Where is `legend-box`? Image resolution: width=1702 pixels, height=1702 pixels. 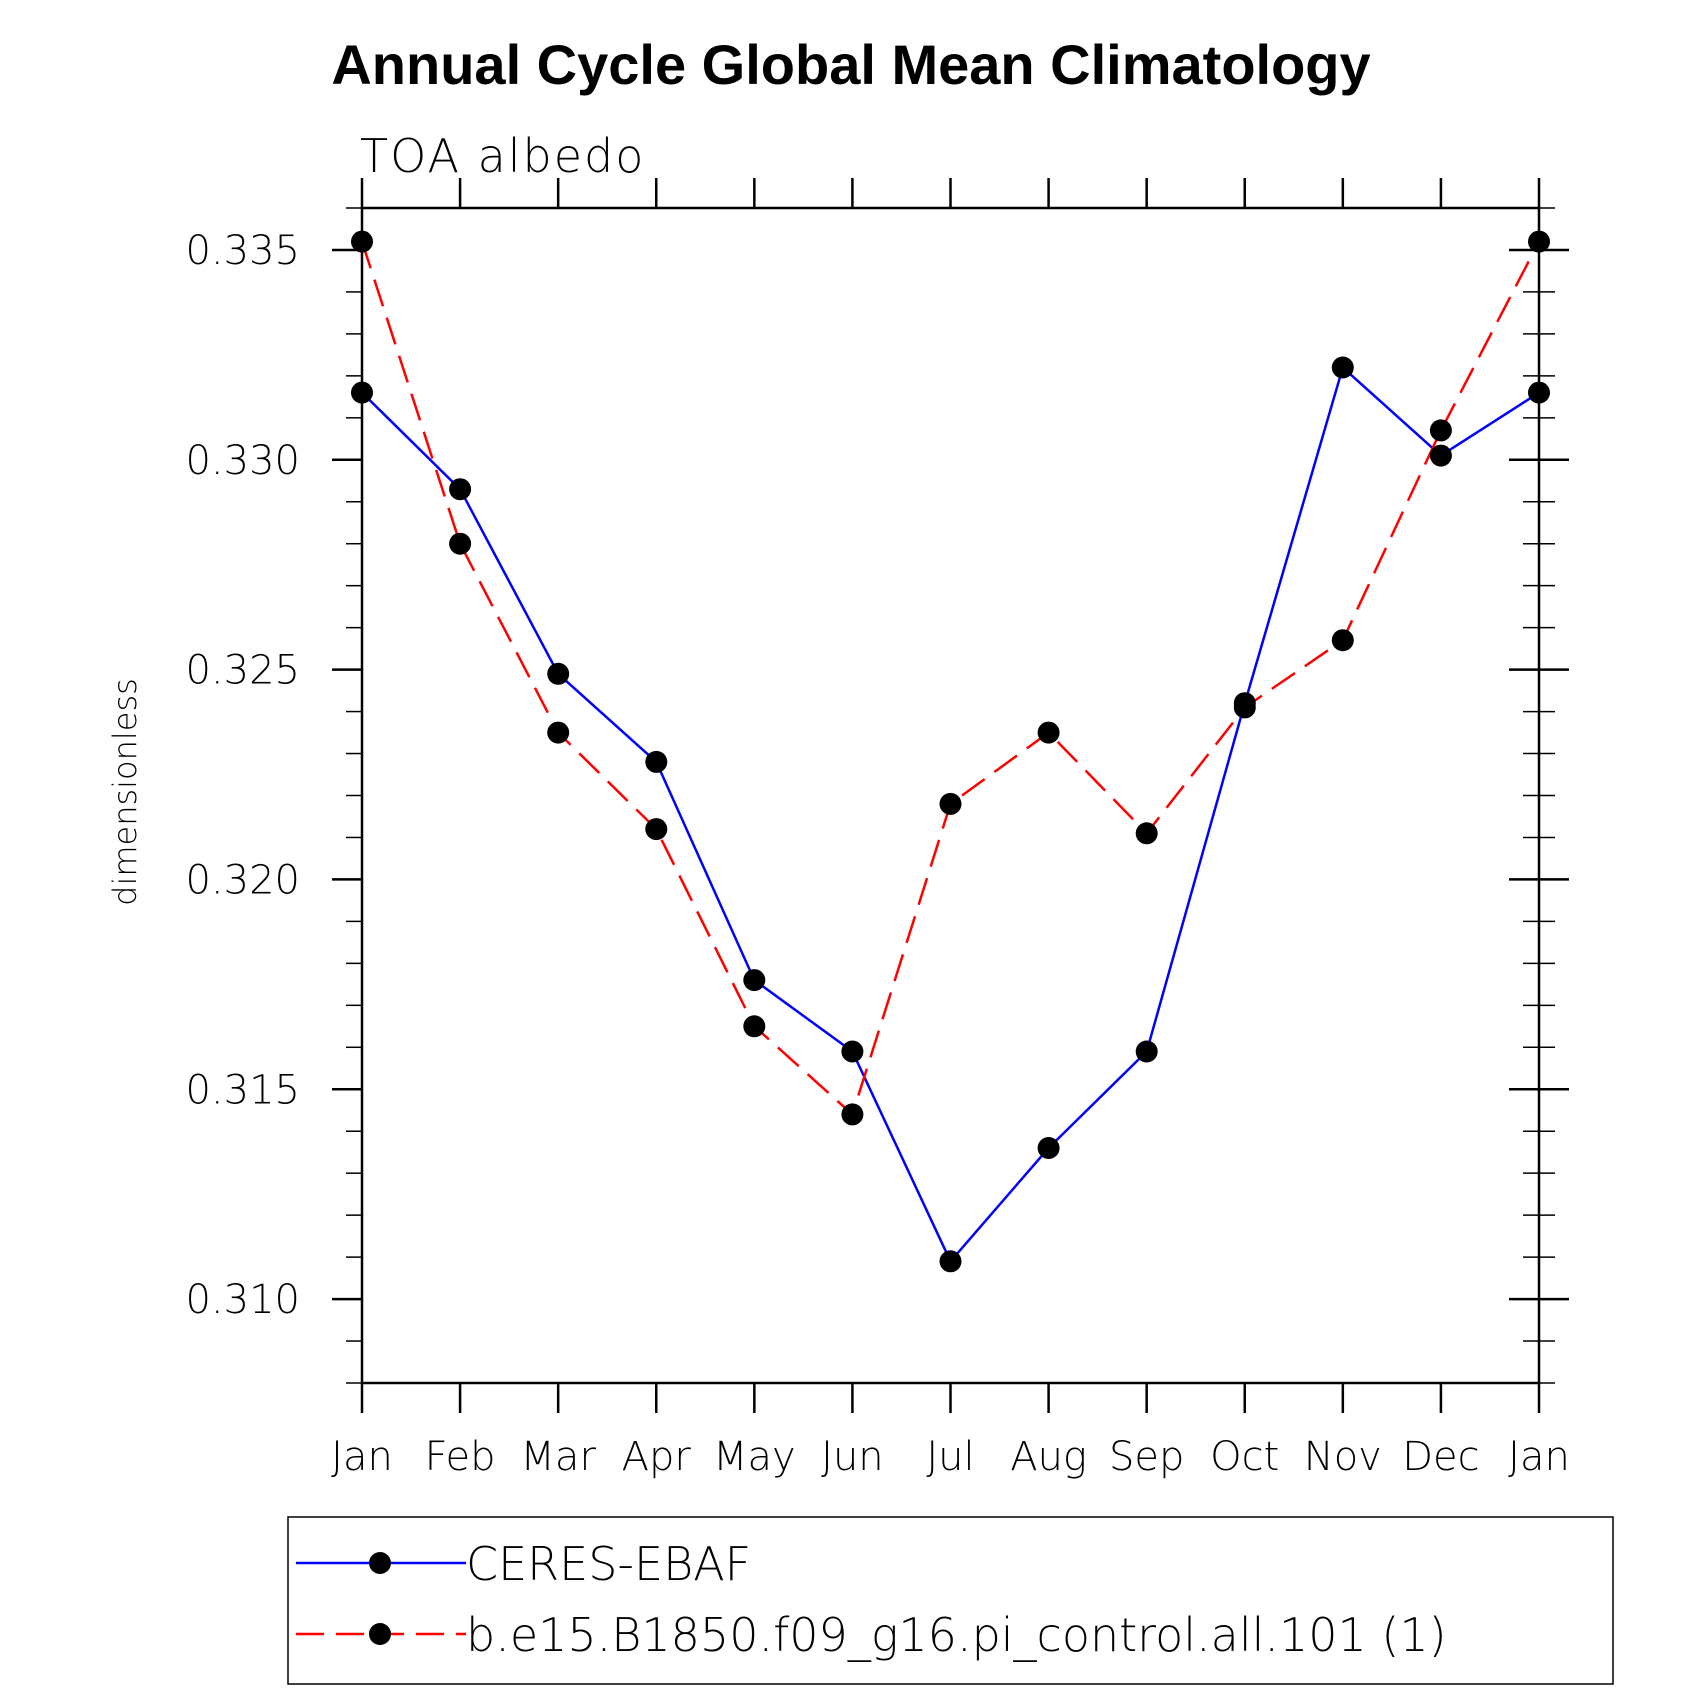 legend-box is located at coordinates (950, 1600).